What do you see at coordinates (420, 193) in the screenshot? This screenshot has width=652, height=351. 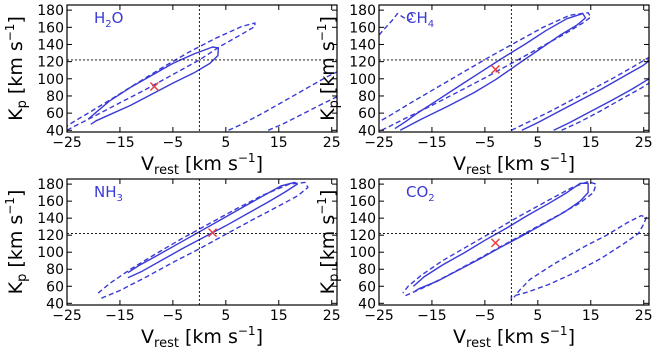 I see `panel-title: CO2` at bounding box center [420, 193].